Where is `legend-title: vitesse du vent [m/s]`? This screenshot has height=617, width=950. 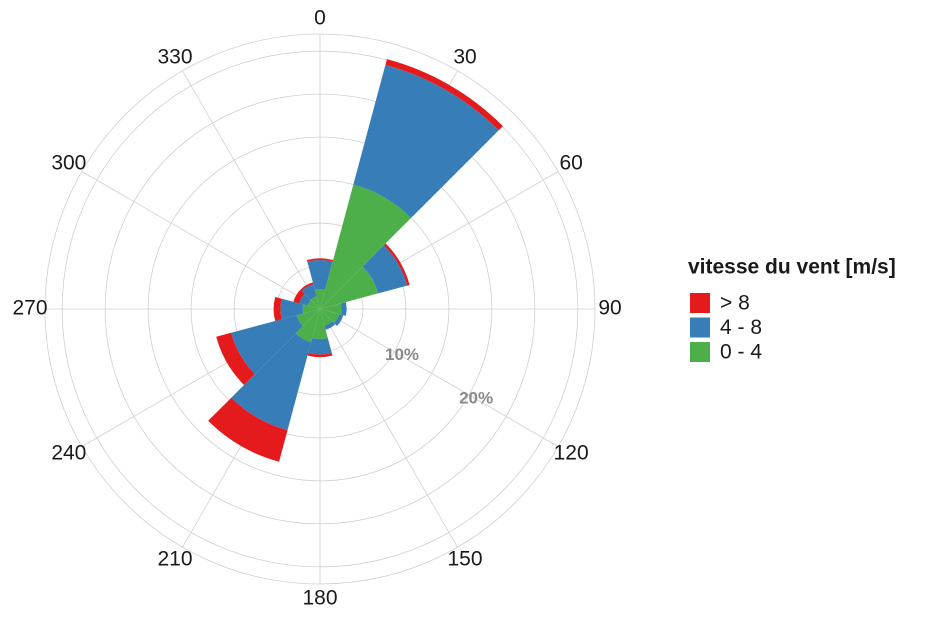
legend-title: vitesse du vent [m/s] is located at coordinates (792, 267).